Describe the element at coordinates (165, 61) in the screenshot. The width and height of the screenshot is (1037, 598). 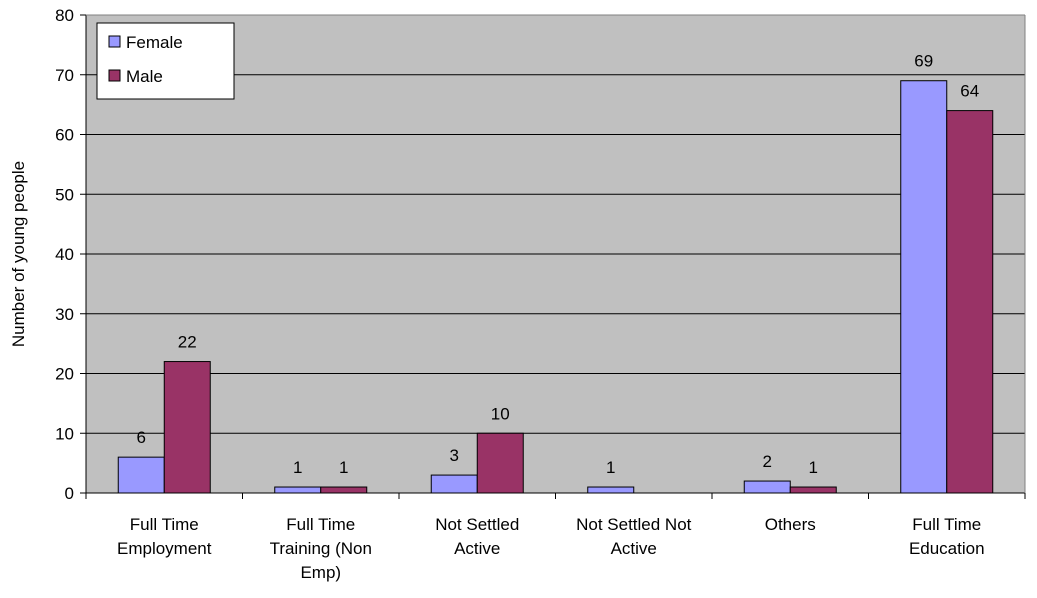
I see `legend: Female Male` at that location.